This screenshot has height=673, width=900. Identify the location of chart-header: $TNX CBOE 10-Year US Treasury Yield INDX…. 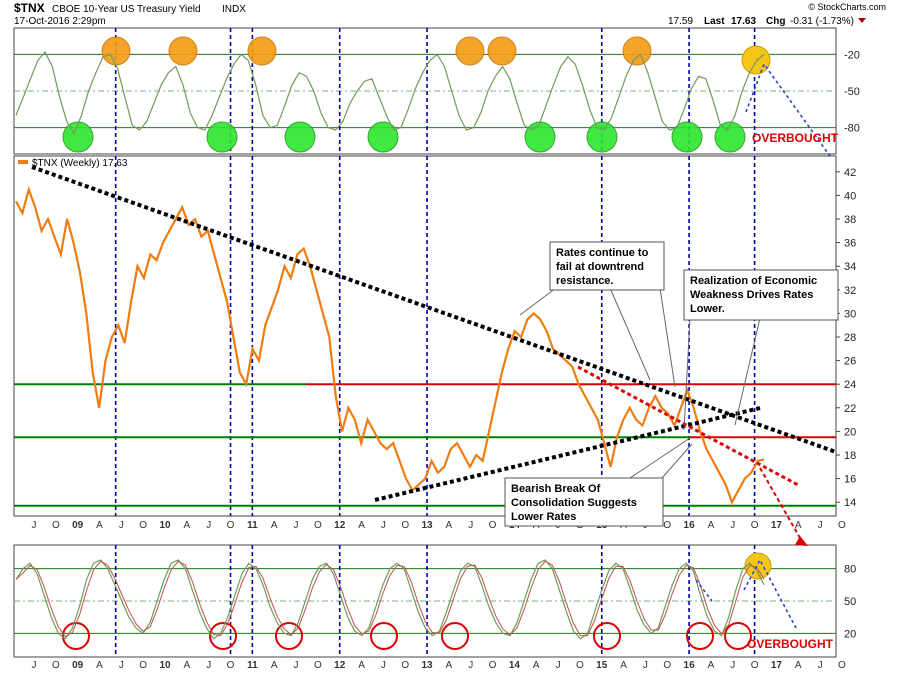
(450, 14).